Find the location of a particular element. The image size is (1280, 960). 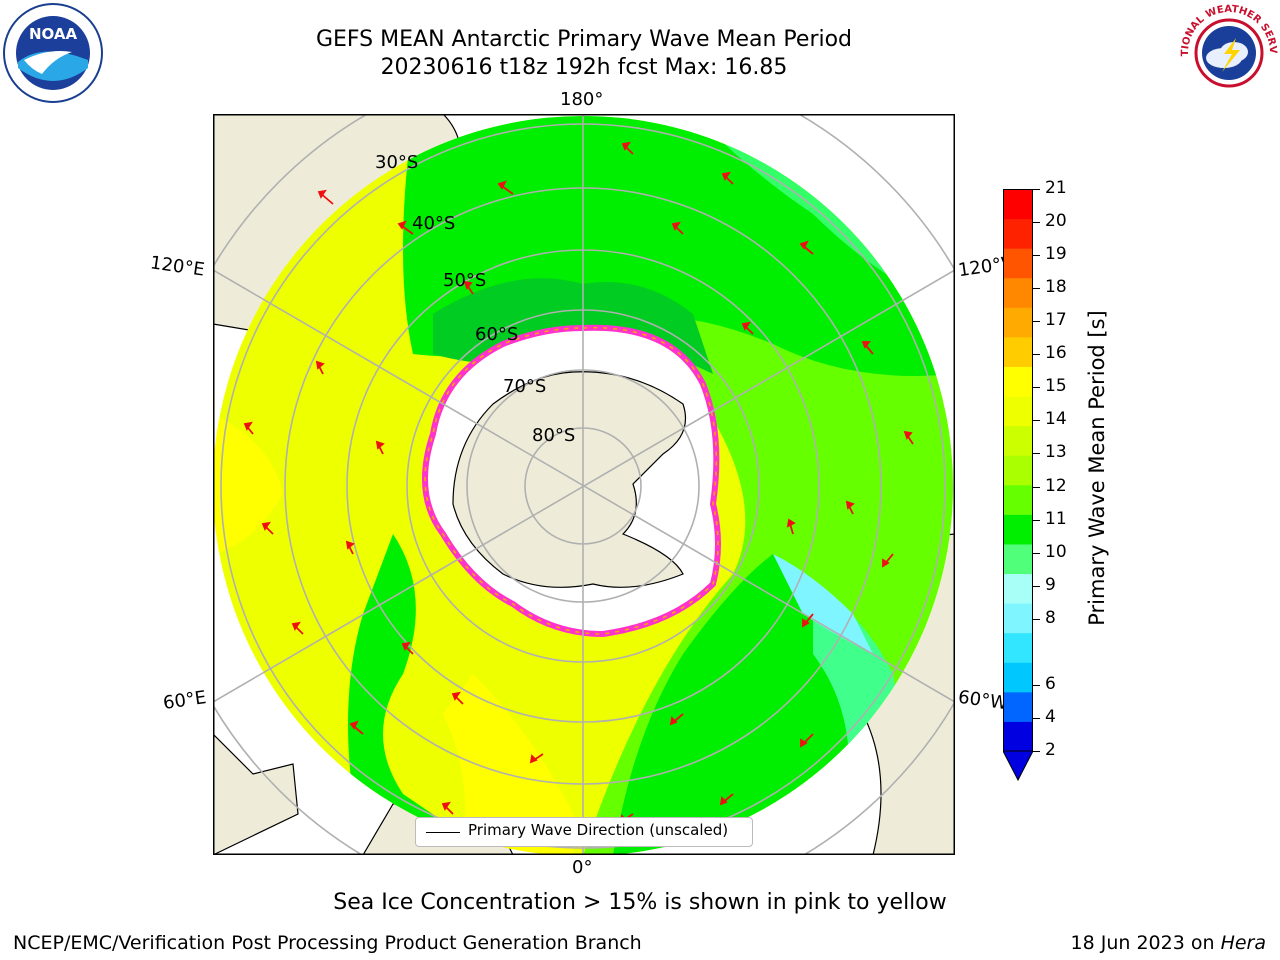

legend-line is located at coordinates (443, 832).